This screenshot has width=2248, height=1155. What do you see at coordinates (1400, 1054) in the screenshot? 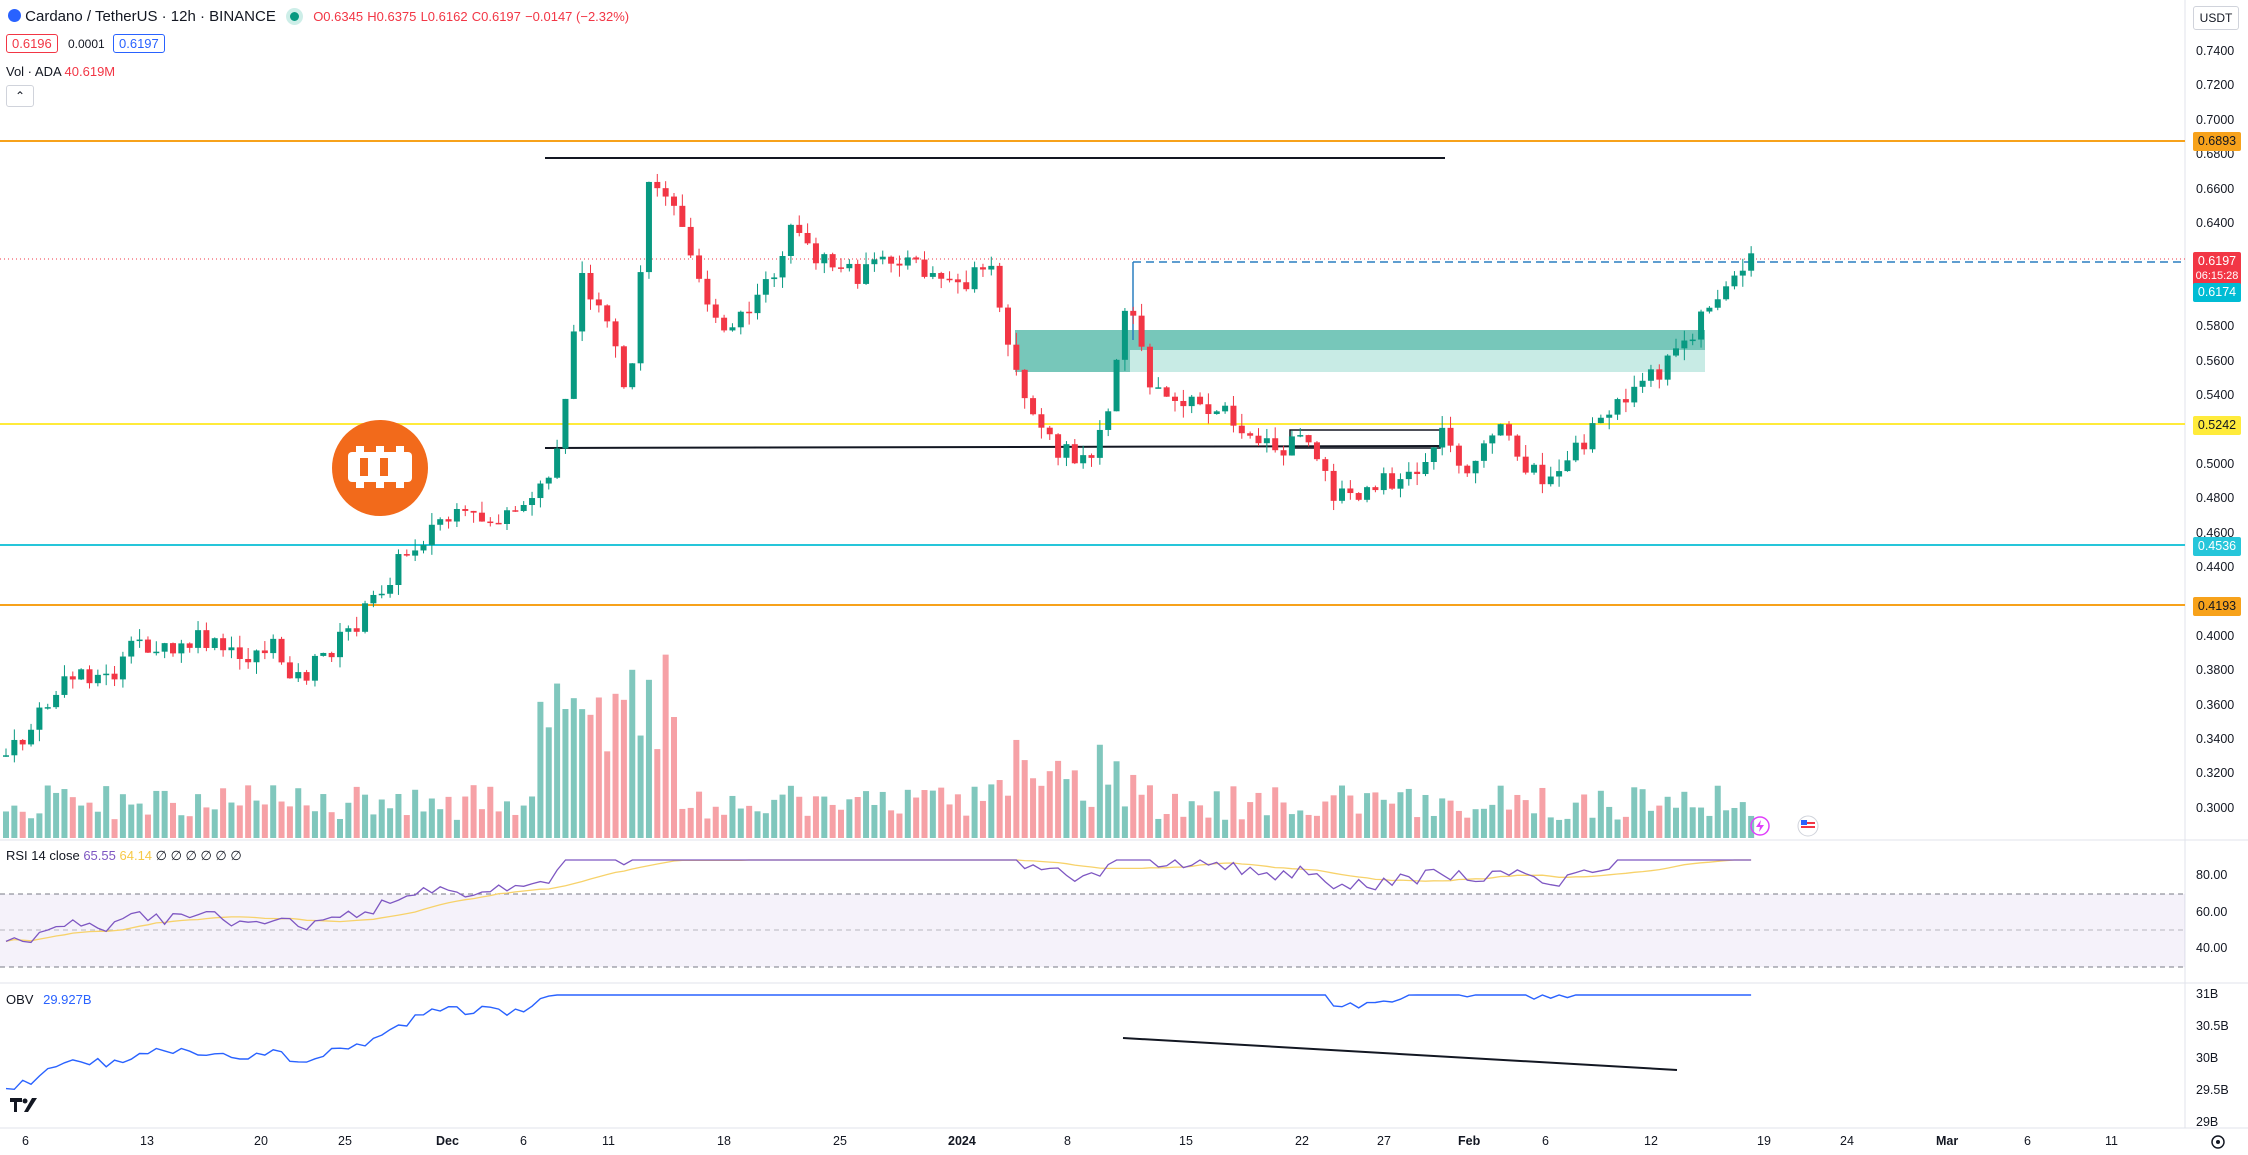
I see `obv-divergence-line` at bounding box center [1400, 1054].